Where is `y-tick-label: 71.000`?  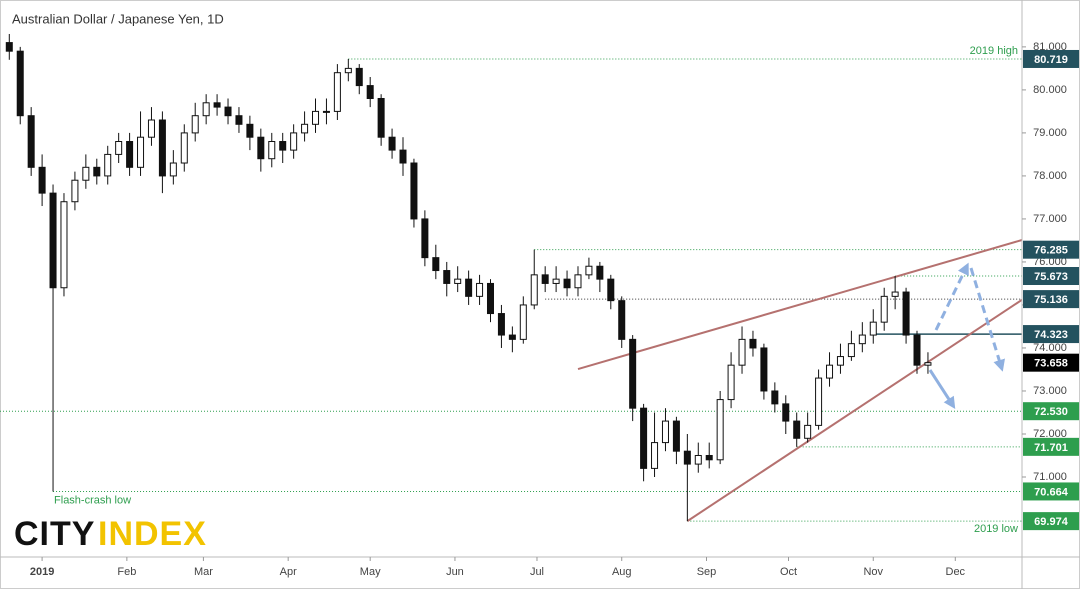 y-tick-label: 71.000 is located at coordinates (1050, 477).